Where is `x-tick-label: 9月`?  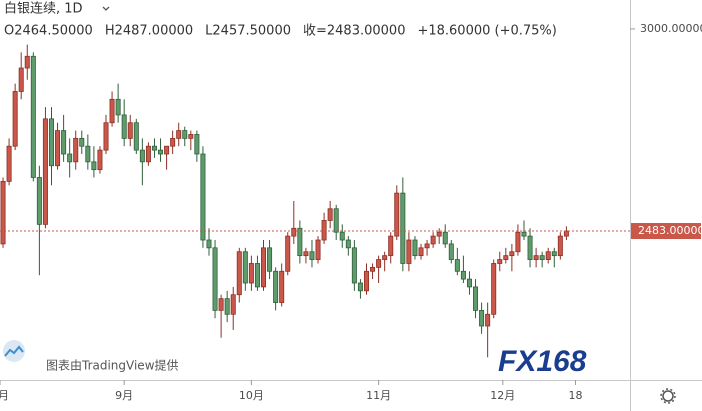
x-tick-label: 9月 is located at coordinates (124, 395).